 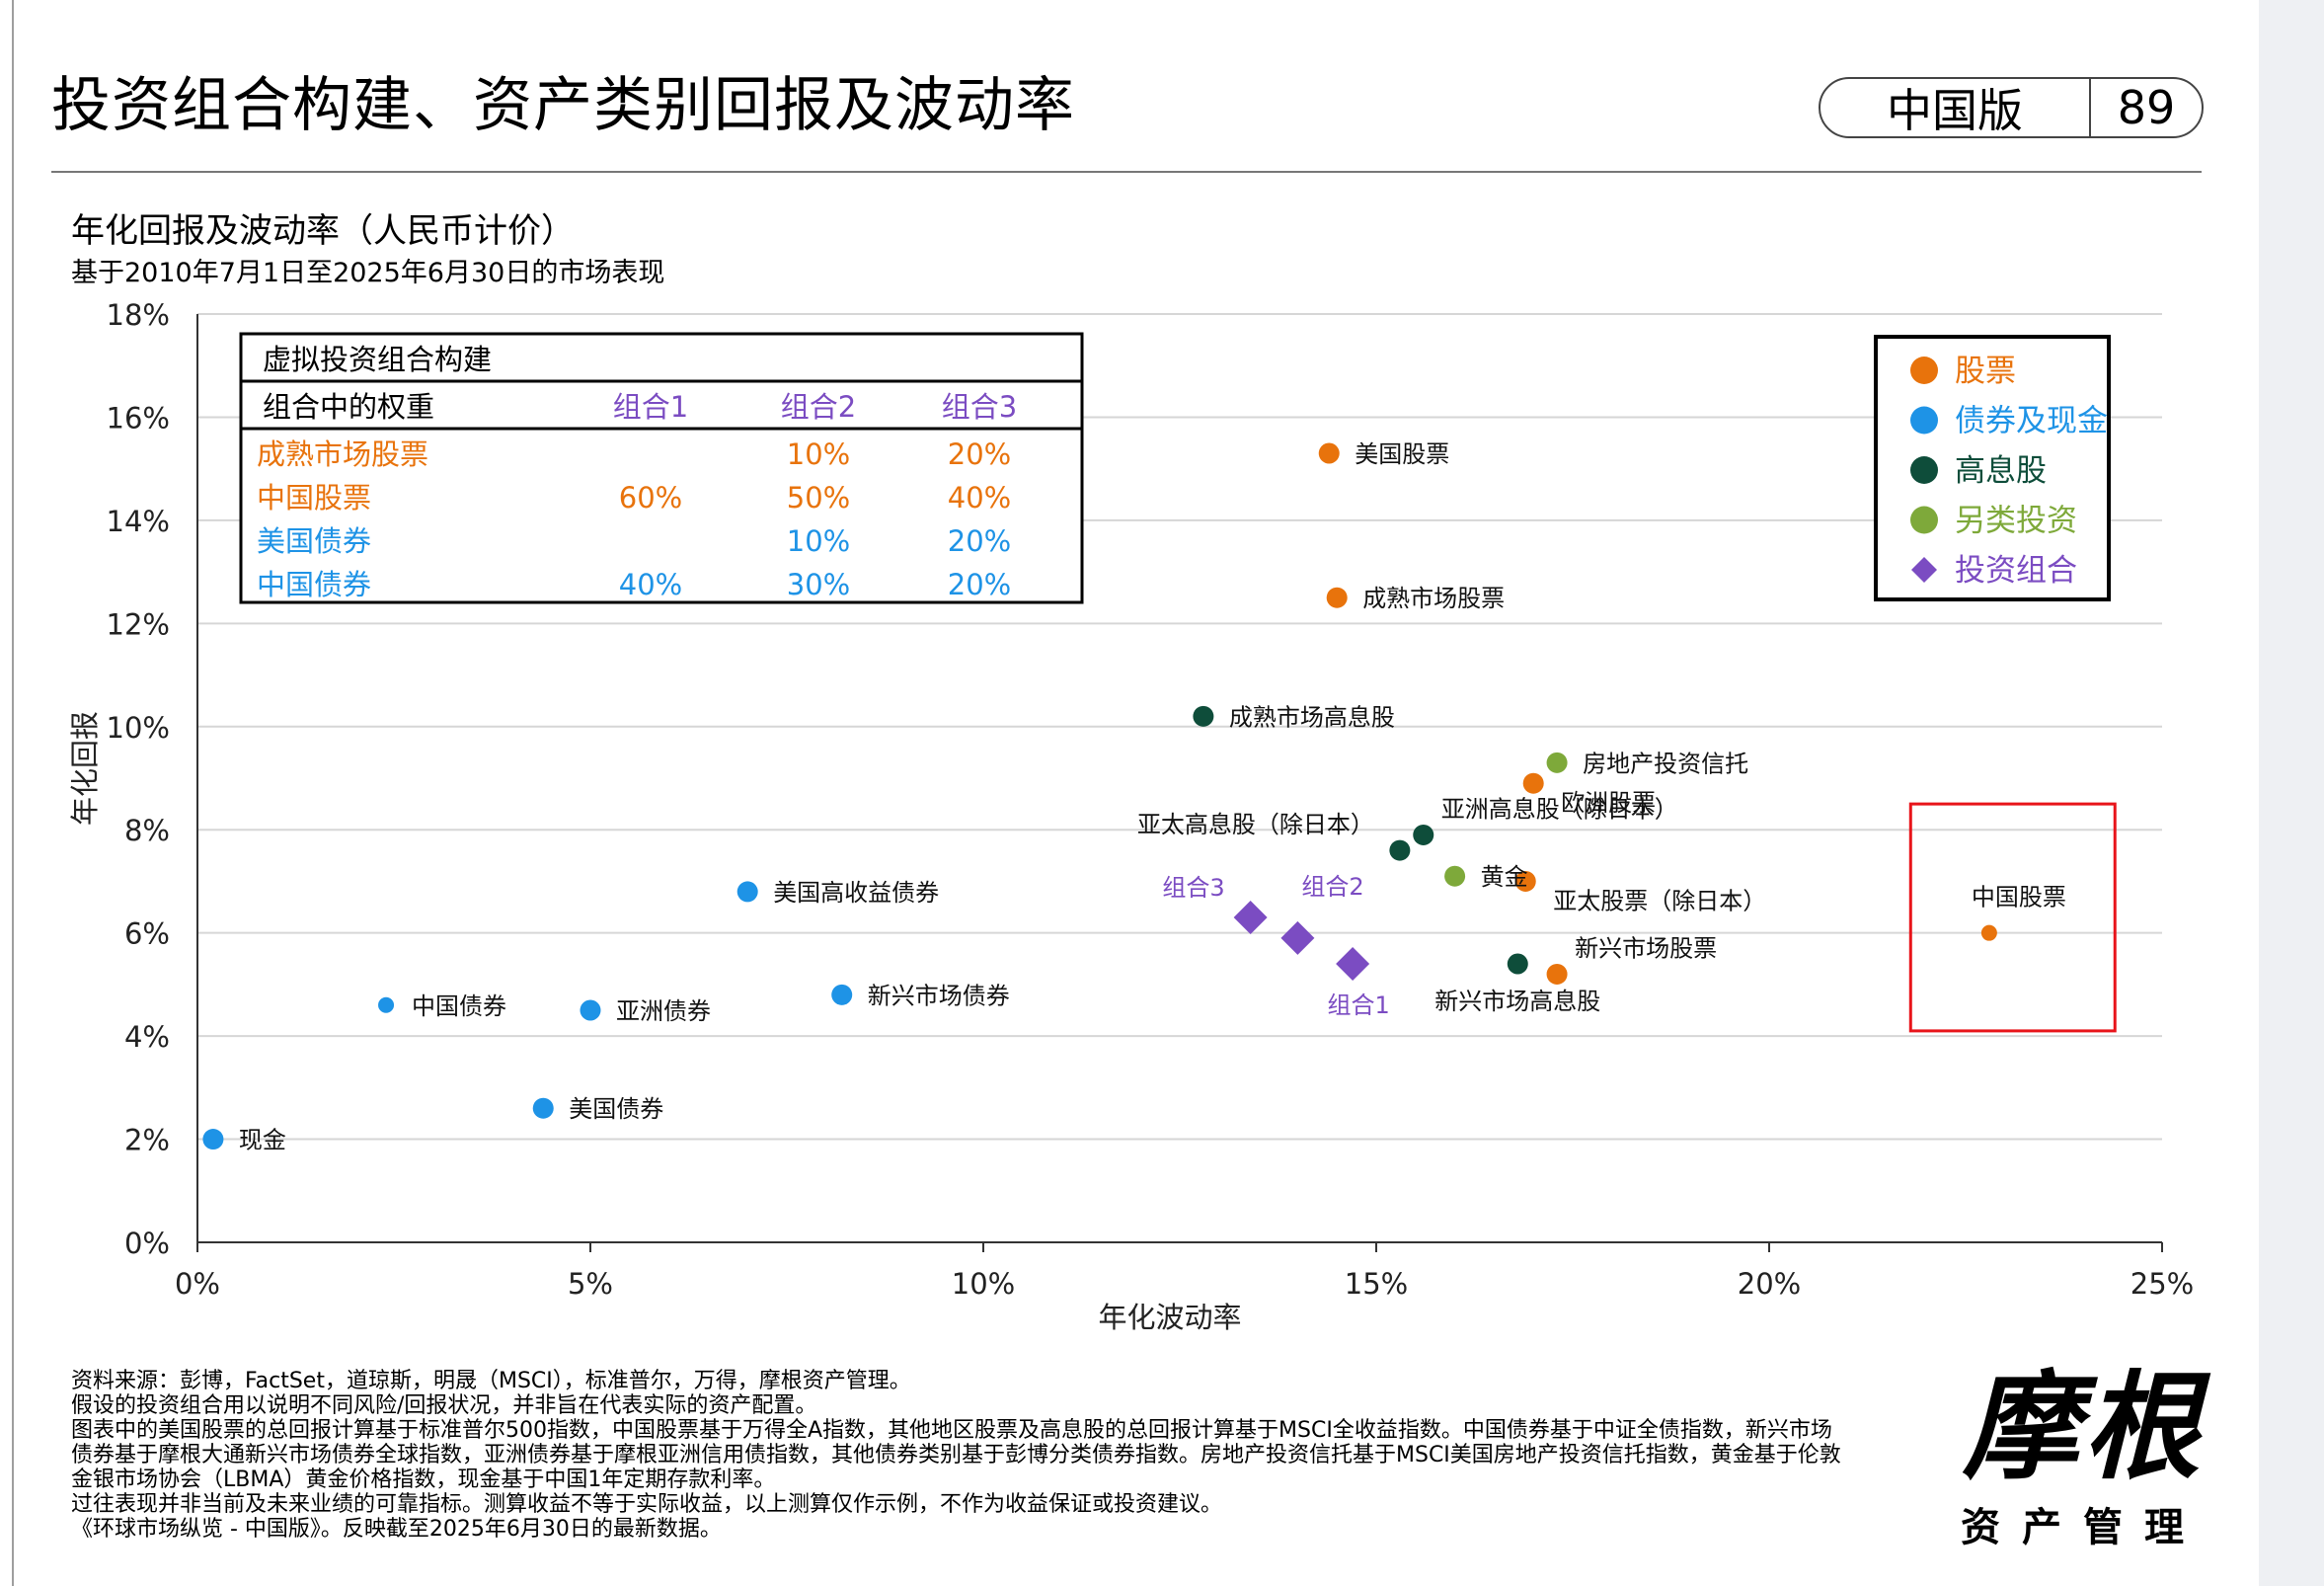 I want to click on legend-label: 投资组合, so click(x=2016, y=571).